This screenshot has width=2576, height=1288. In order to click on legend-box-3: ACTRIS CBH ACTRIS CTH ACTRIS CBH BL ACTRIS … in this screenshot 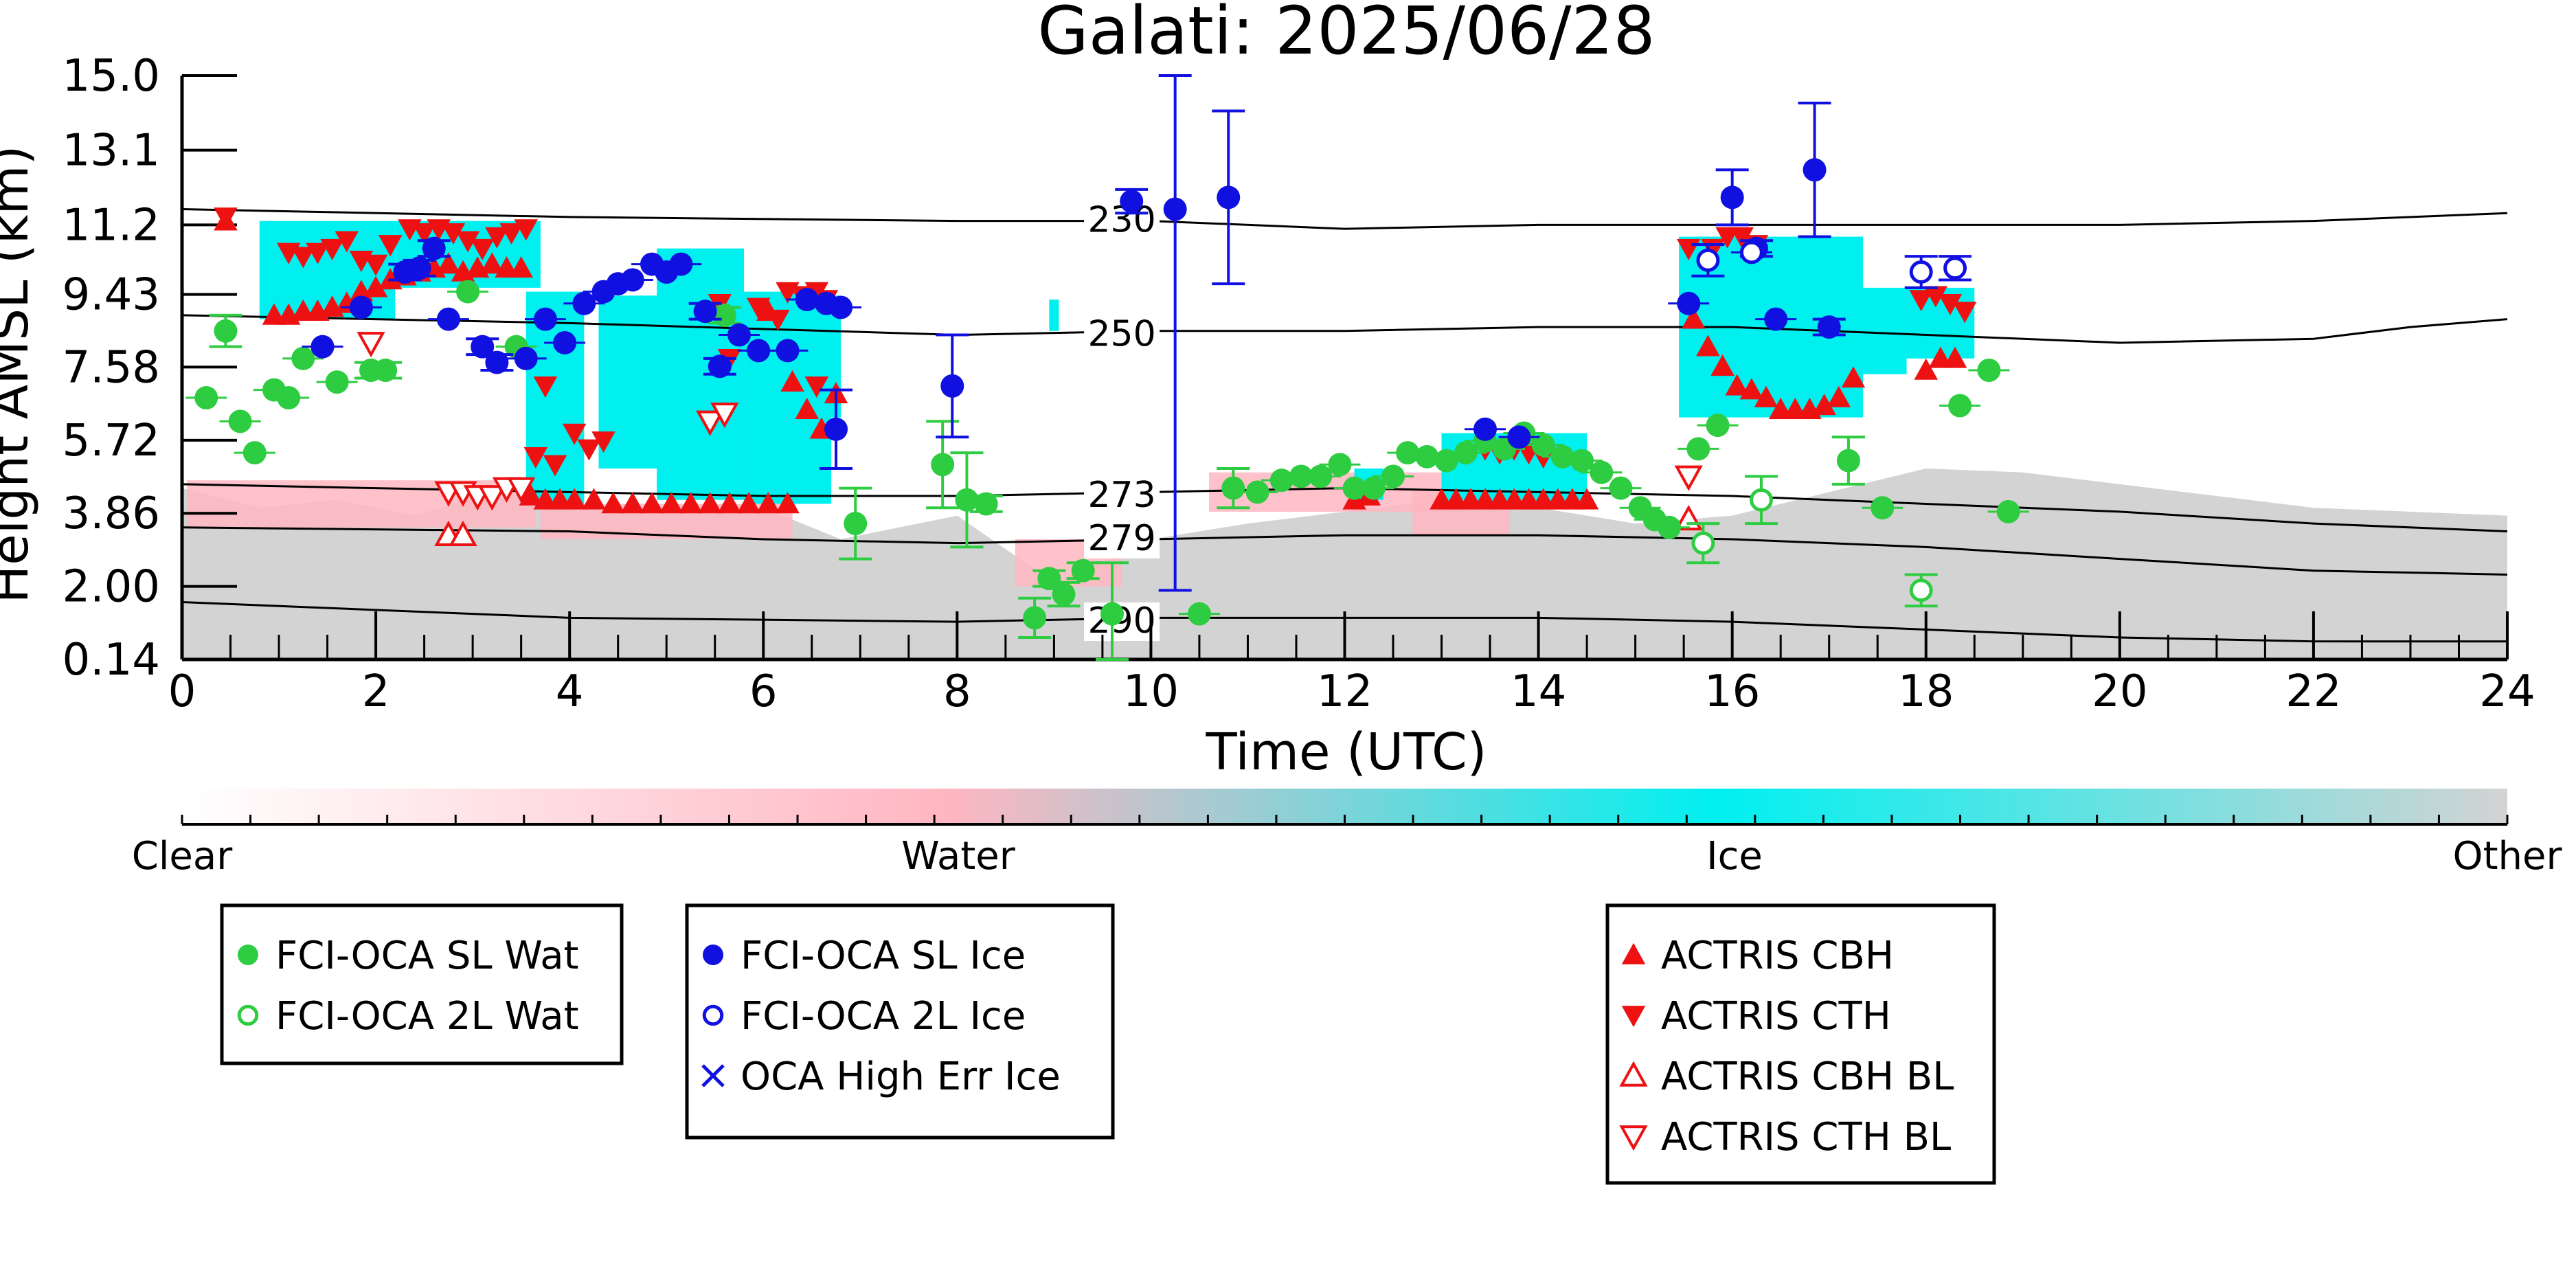, I will do `click(1800, 1044)`.